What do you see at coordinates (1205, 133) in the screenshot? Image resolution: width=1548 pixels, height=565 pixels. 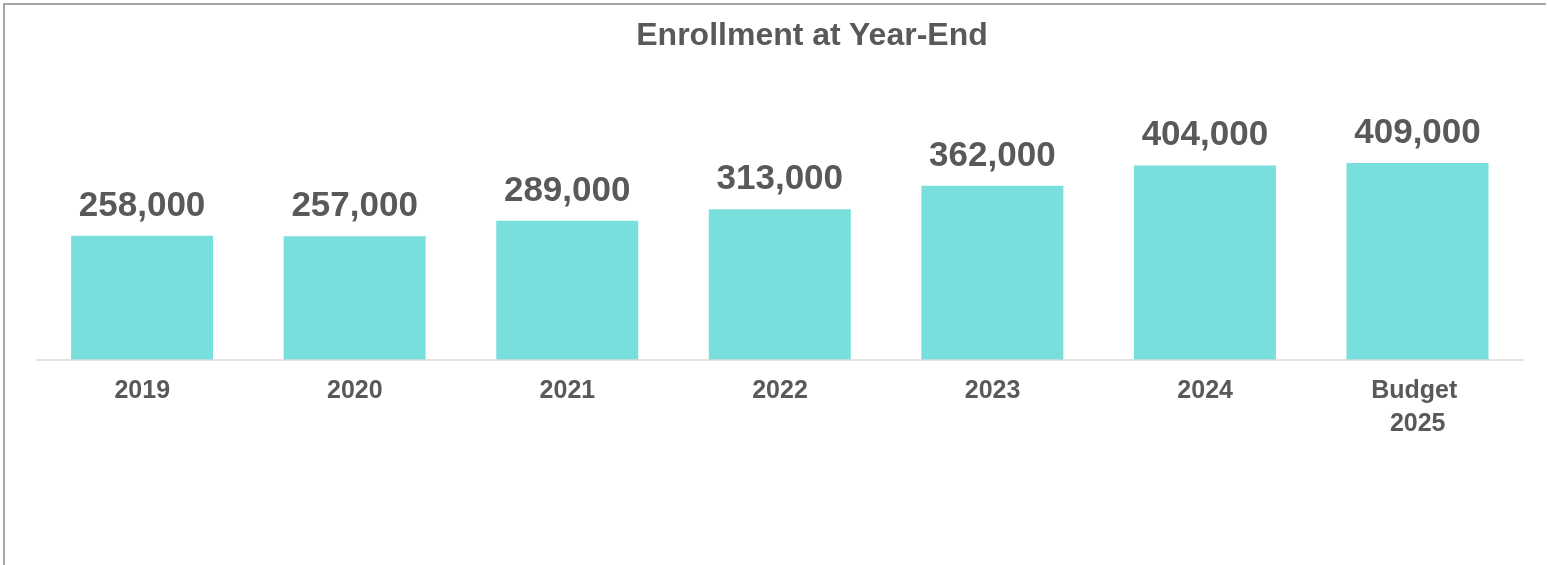 I see `data-label: 404,000` at bounding box center [1205, 133].